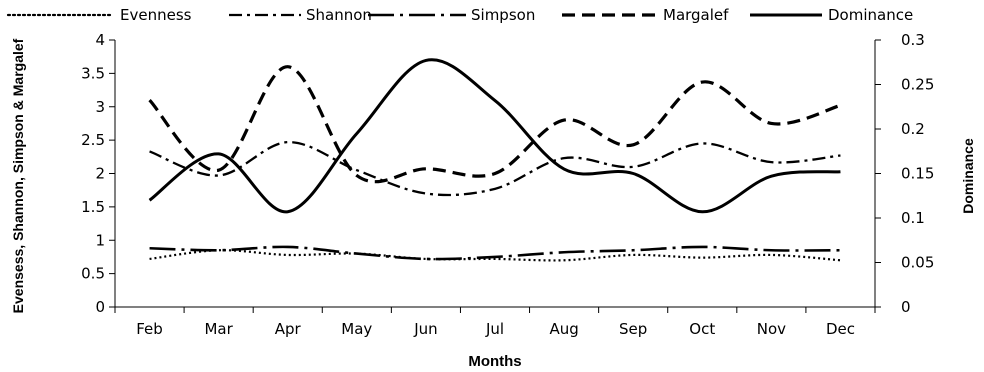 This screenshot has width=984, height=372. What do you see at coordinates (494, 361) in the screenshot?
I see `x-axis-title: Months` at bounding box center [494, 361].